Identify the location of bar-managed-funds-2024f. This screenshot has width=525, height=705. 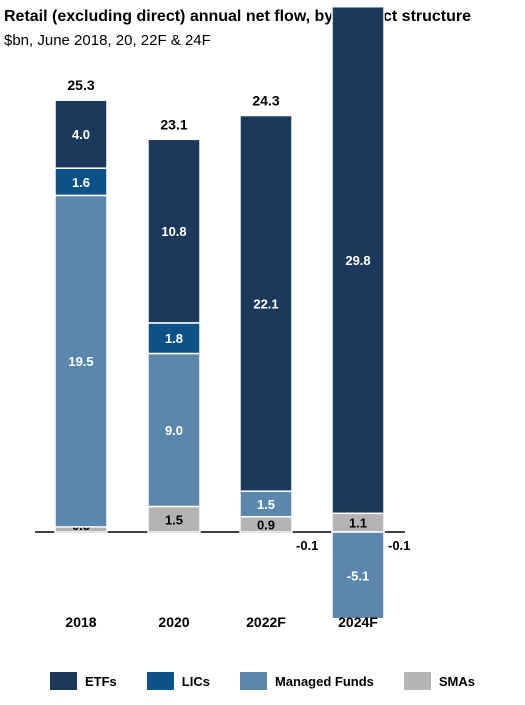
(358, 575).